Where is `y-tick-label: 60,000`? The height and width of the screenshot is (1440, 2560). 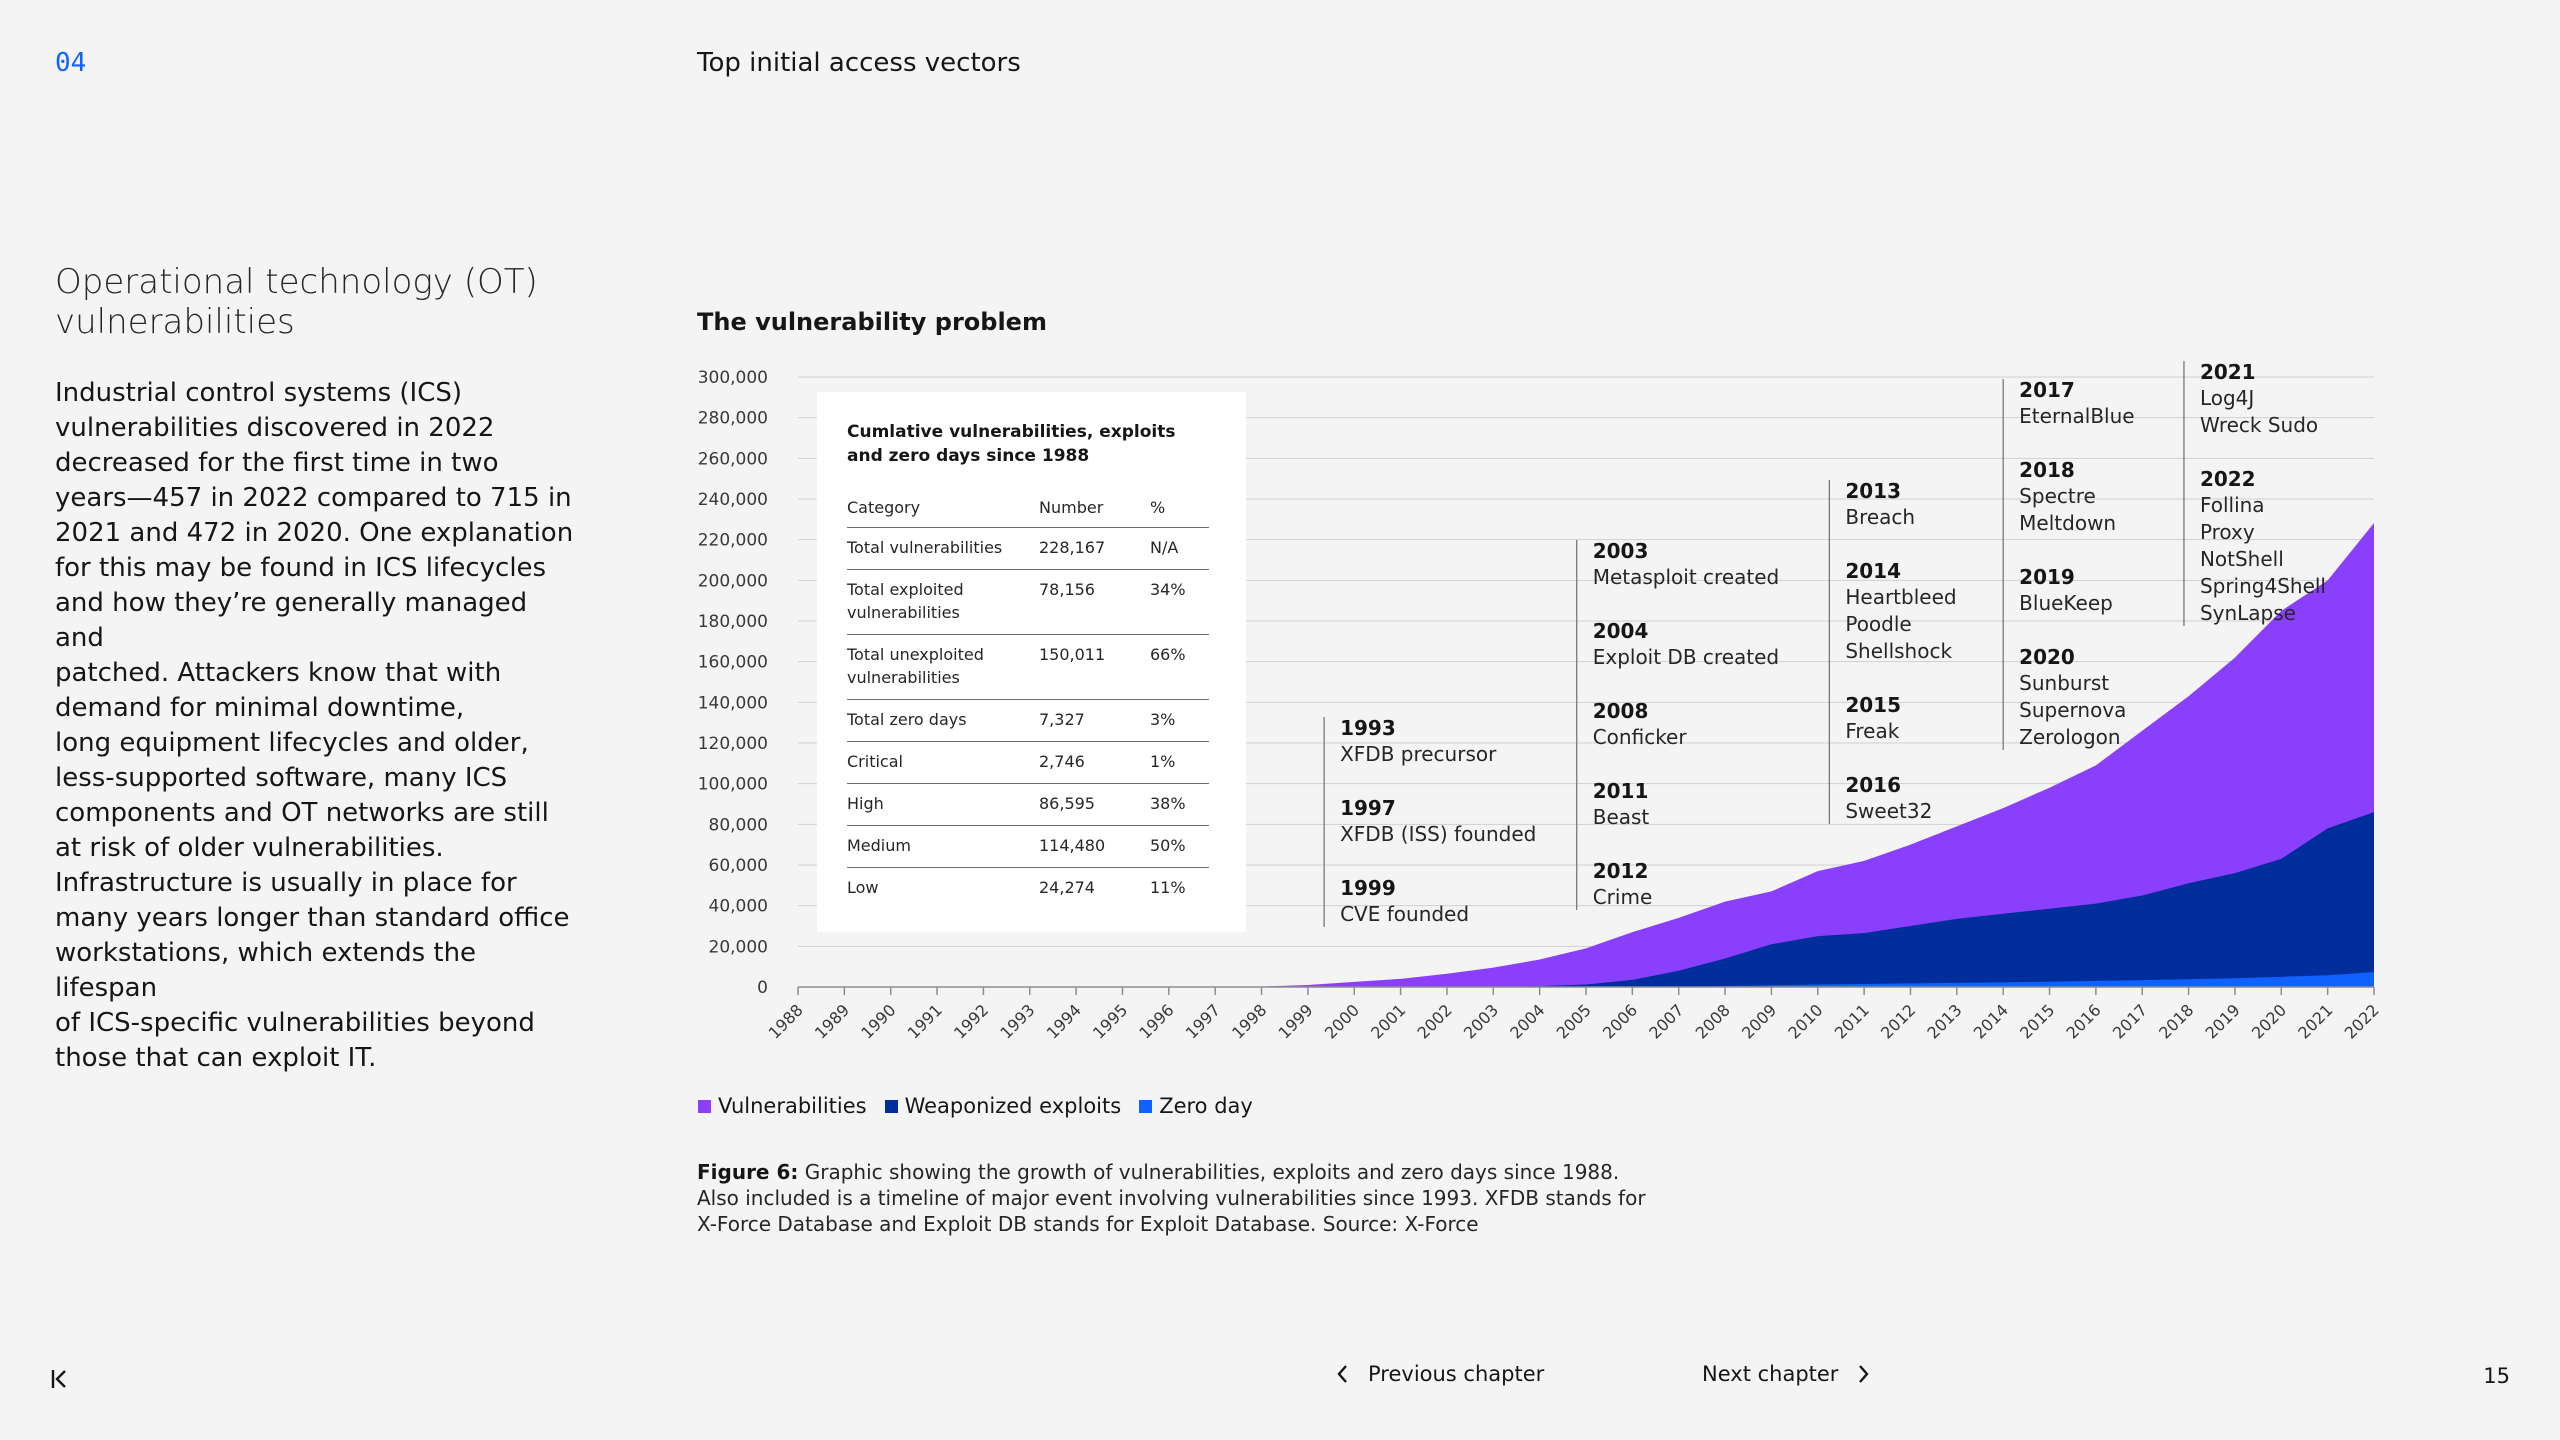
y-tick-label: 60,000 is located at coordinates (738, 866).